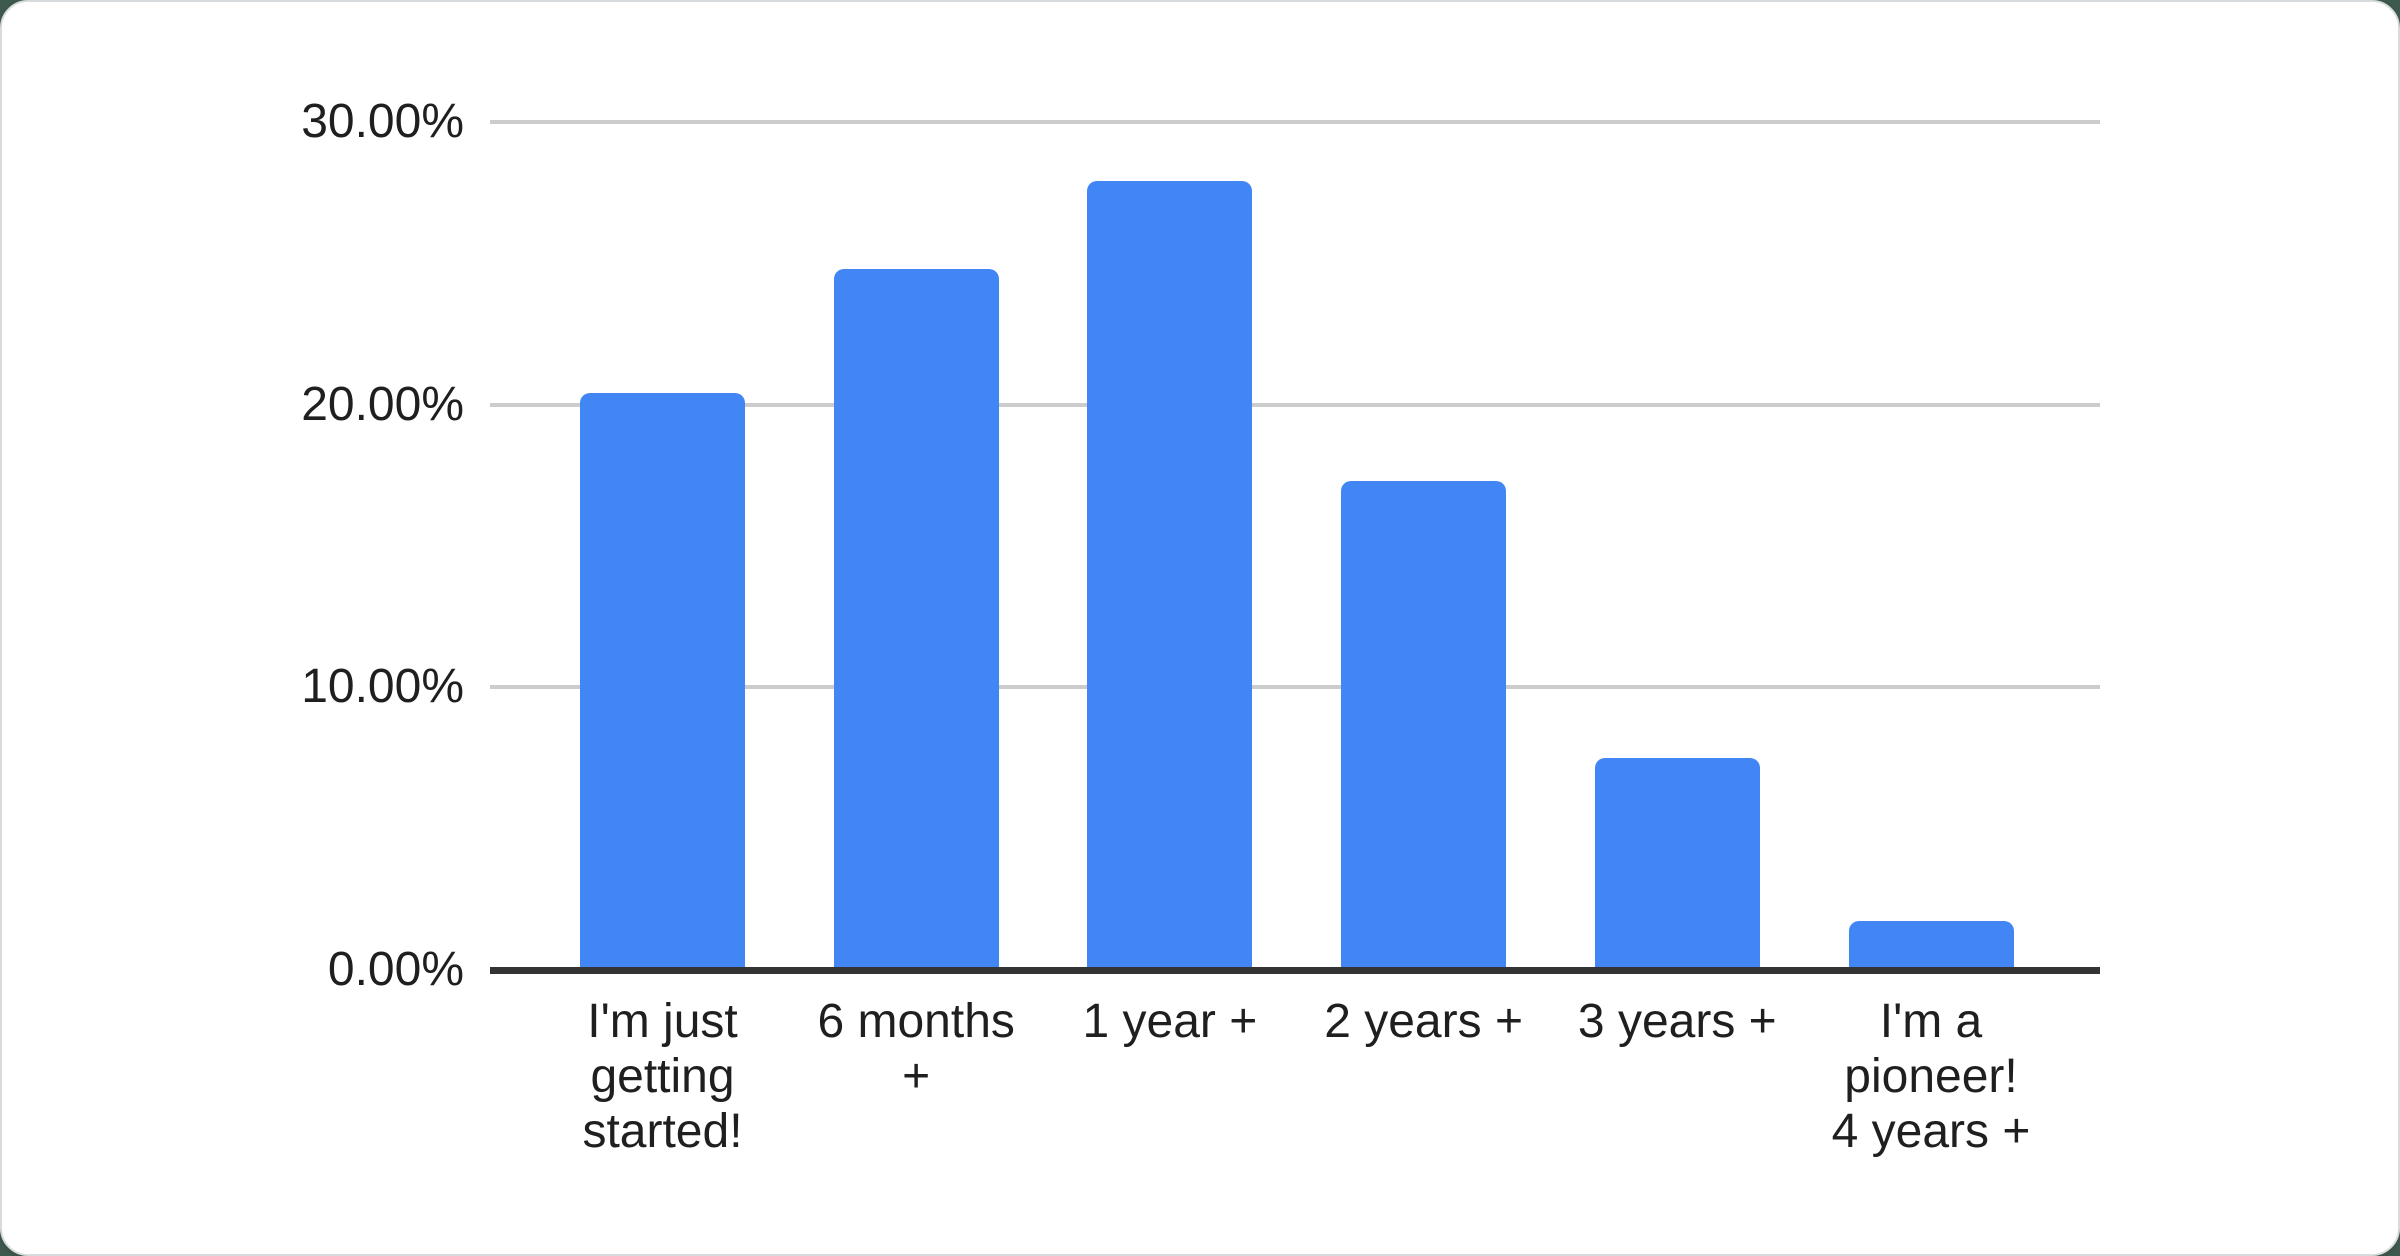 This screenshot has height=1256, width=2400. Describe the element at coordinates (1424, 725) in the screenshot. I see `bar-2-years` at that location.